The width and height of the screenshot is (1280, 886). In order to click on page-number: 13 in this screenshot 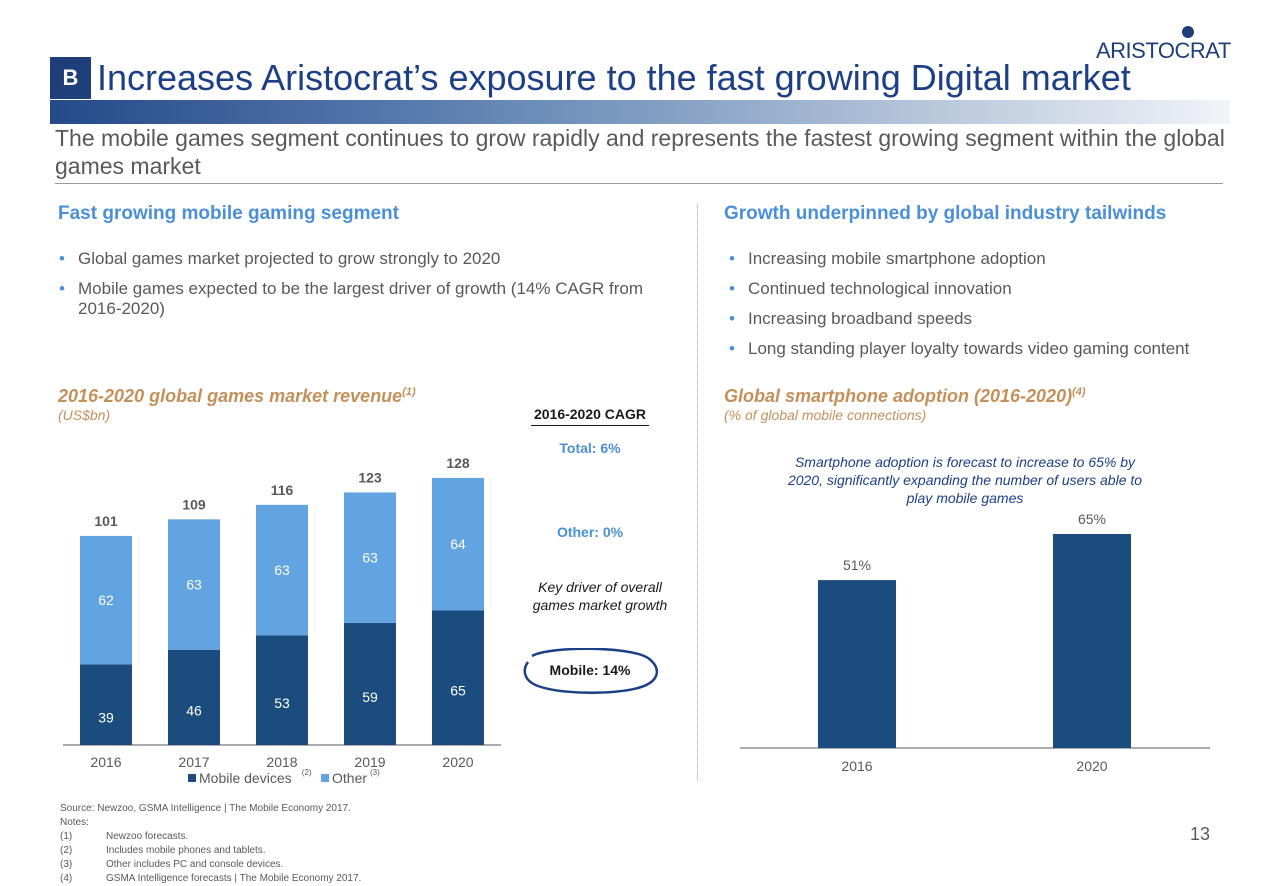, I will do `click(1200, 834)`.